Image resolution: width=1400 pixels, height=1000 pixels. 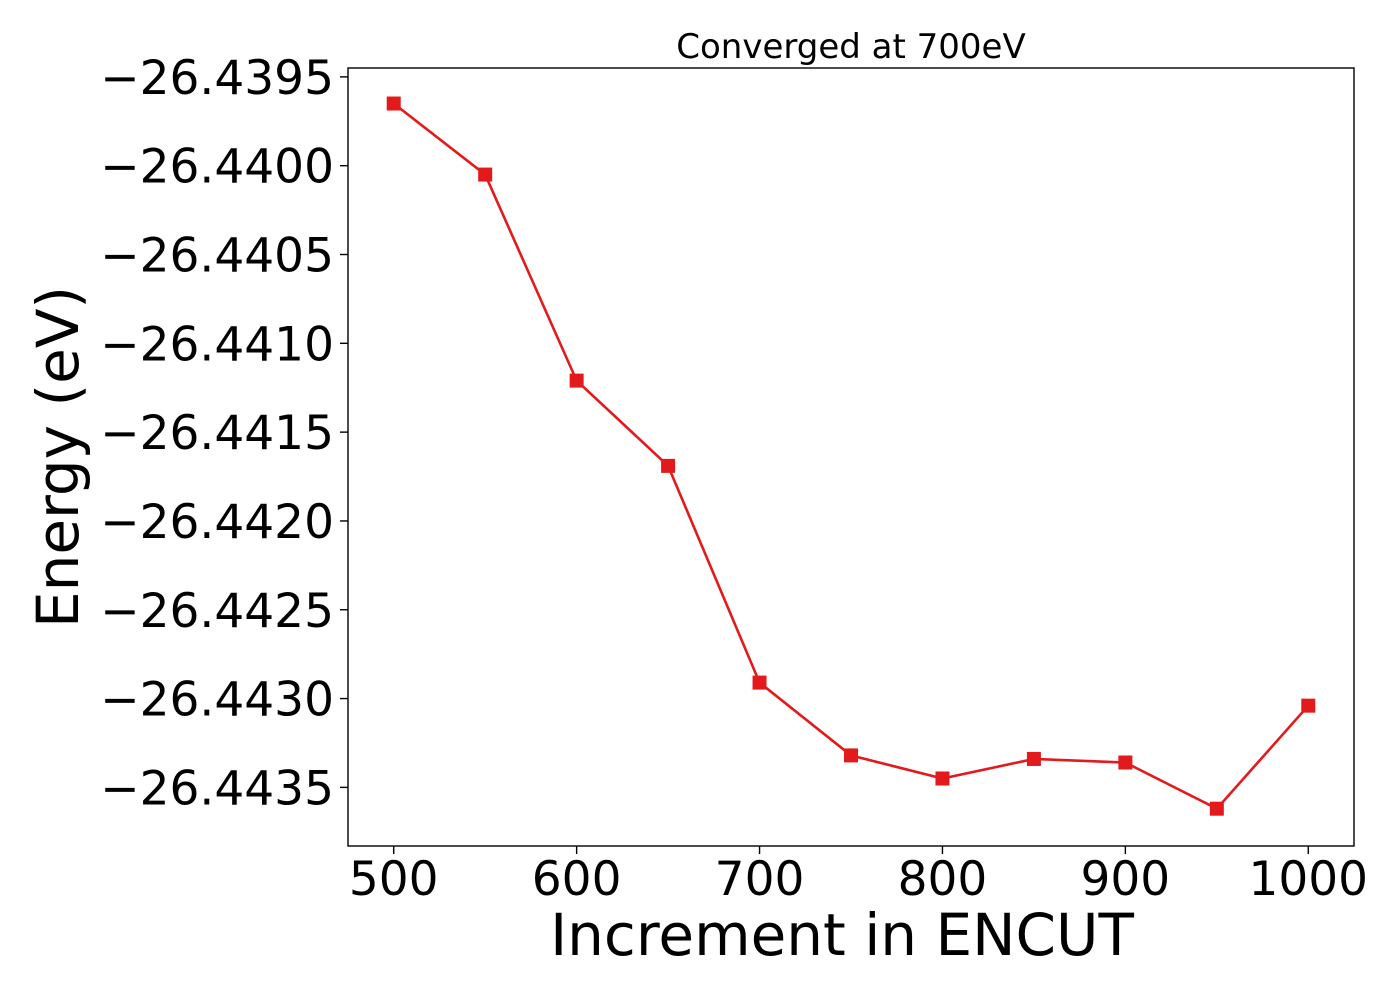 What do you see at coordinates (850, 47) in the screenshot?
I see `chart-title: Converged at 700eV` at bounding box center [850, 47].